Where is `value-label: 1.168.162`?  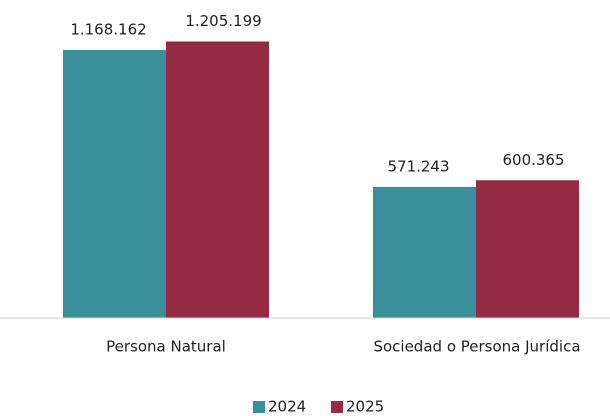
value-label: 1.168.162 is located at coordinates (108, 29).